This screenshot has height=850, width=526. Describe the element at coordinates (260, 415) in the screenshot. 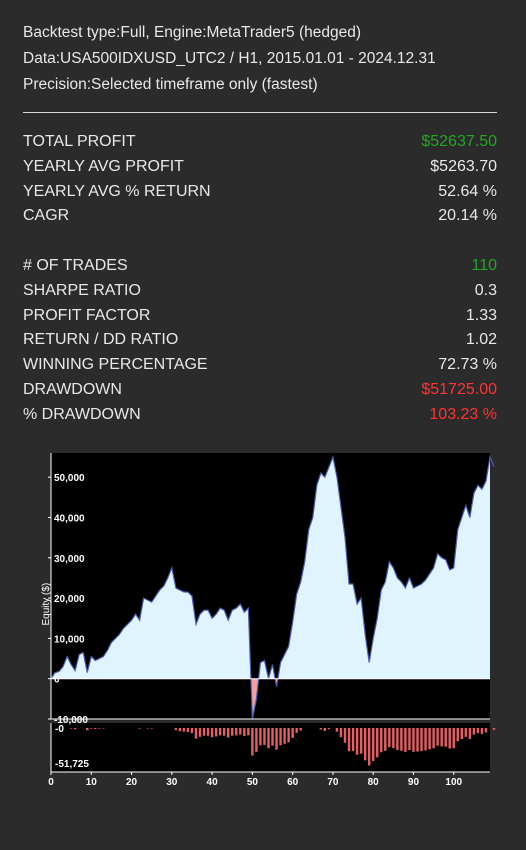

I see `stat-percent-drawdown: % DRAWDOWN 103.23 %` at that location.